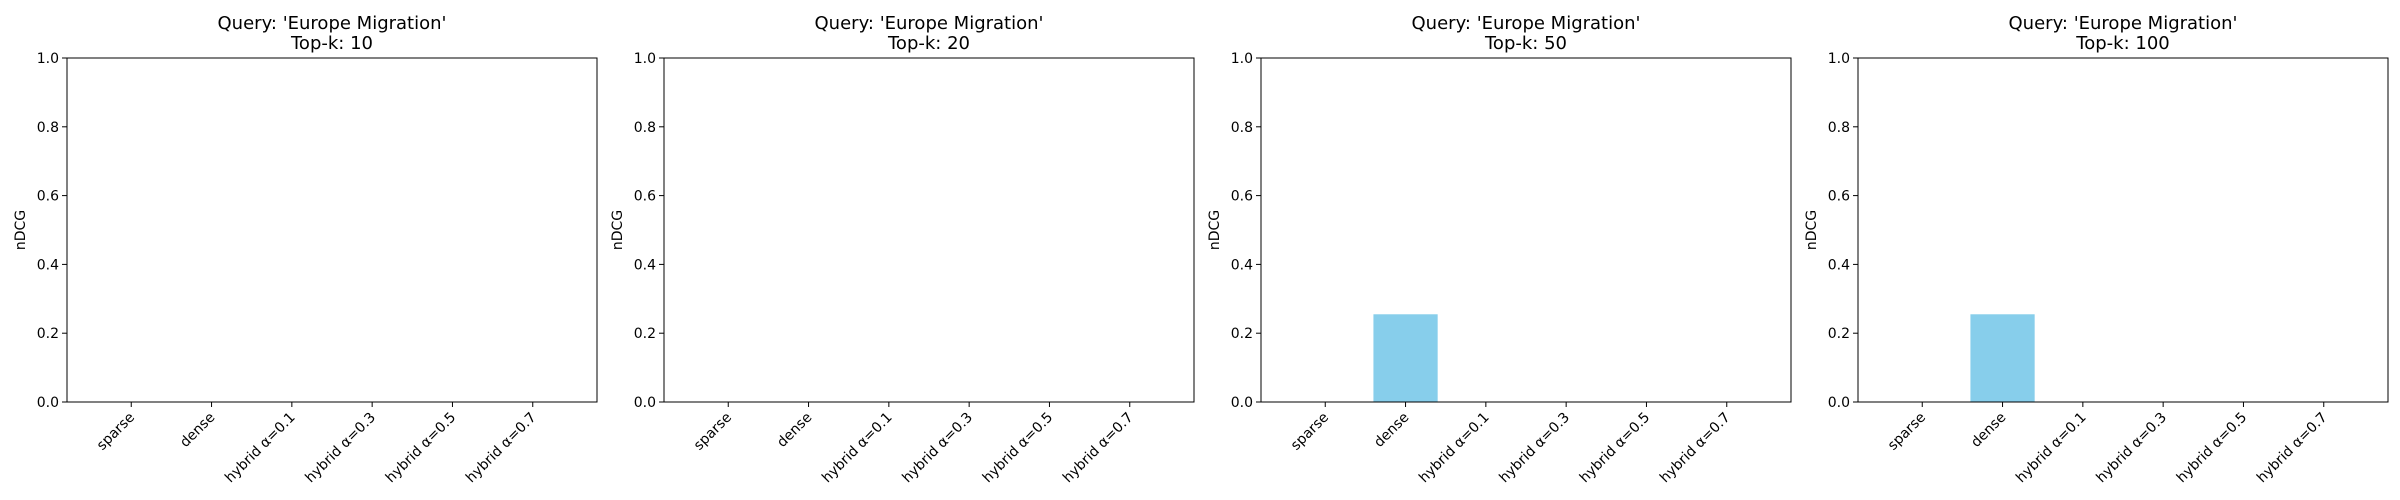 Image resolution: width=2400 pixels, height=500 pixels. Describe the element at coordinates (928, 43) in the screenshot. I see `chart-title-line-2: Top-k: 20` at that location.